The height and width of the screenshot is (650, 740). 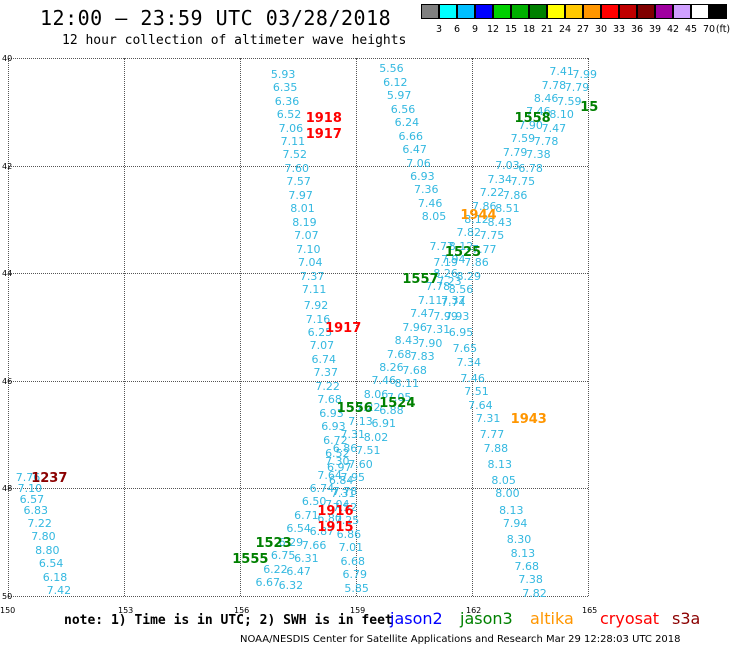 I want to click on legend-jason2: jason2, so click(x=416, y=618).